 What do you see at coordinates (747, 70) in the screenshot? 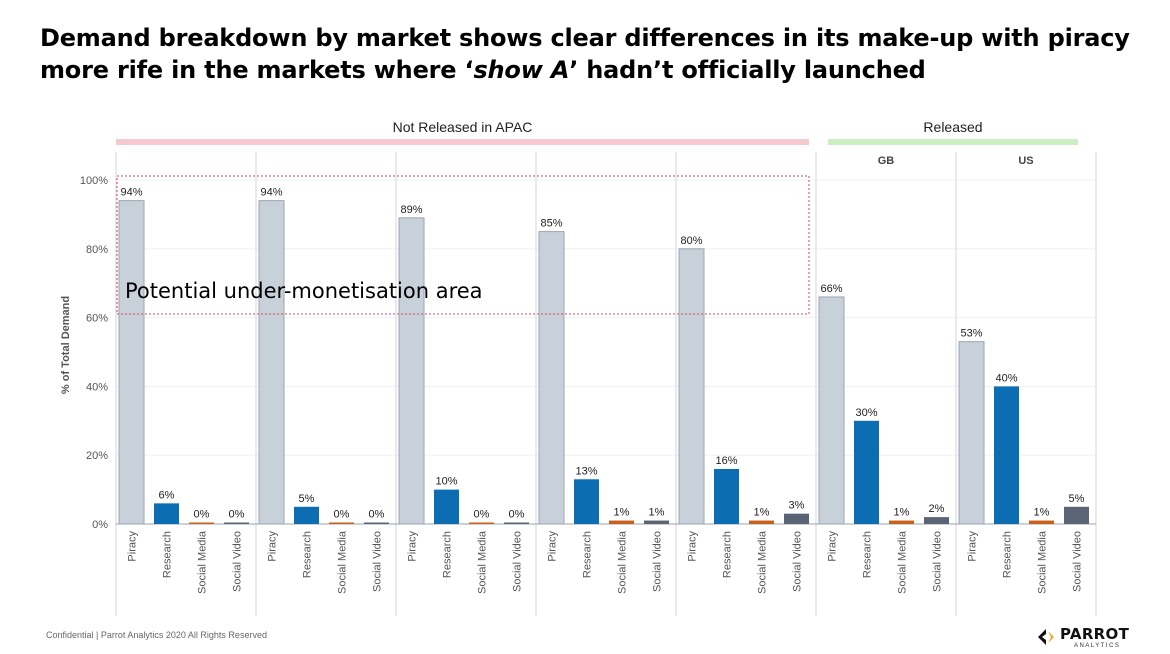
I see `title-text-2: ’ hadn’t officially launched` at bounding box center [747, 70].